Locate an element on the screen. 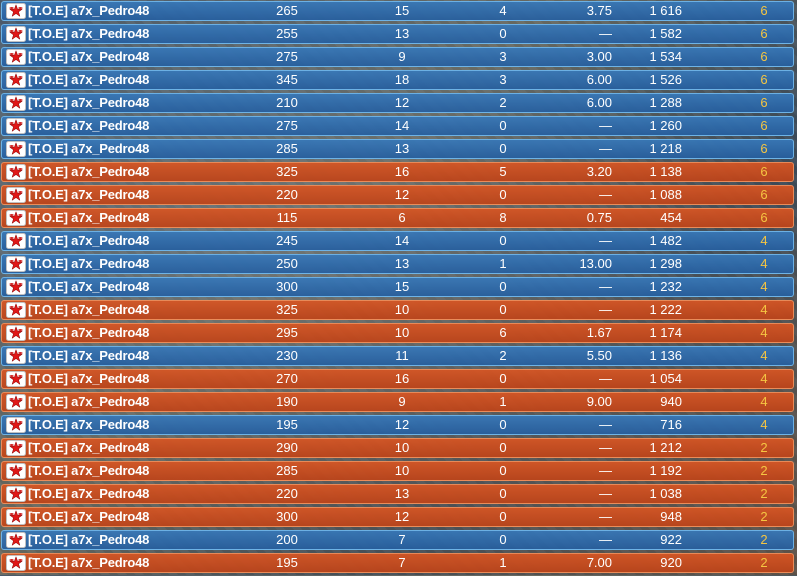 This screenshot has height=576, width=797. score-value: 190 is located at coordinates (287, 401).